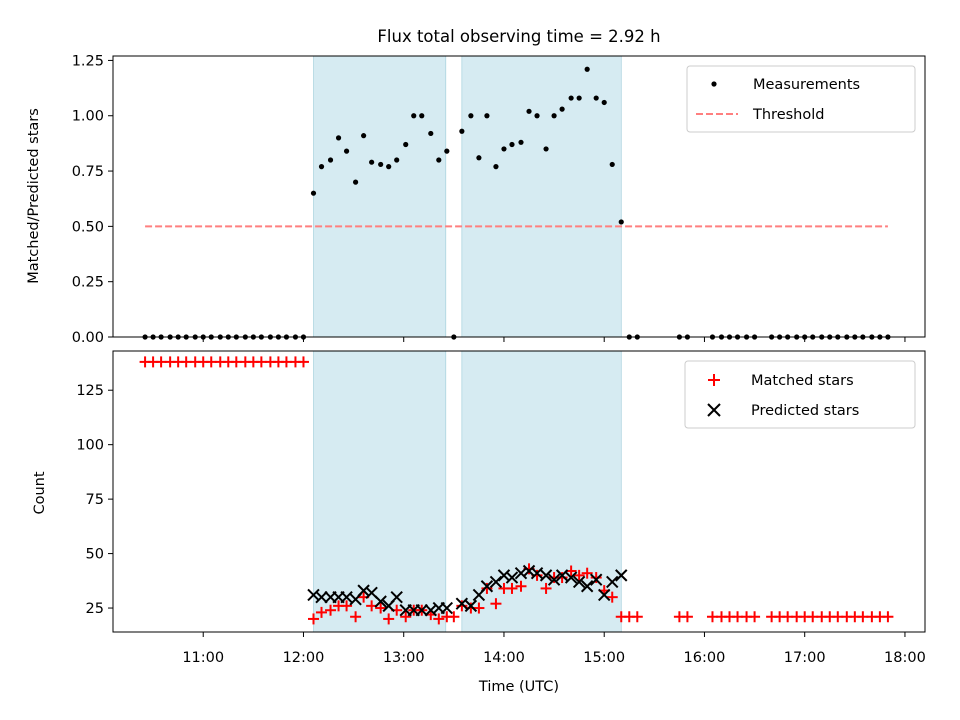 This screenshot has width=960, height=720. Describe the element at coordinates (88, 172) in the screenshot. I see `top-y-tick-label: 0.75` at that location.